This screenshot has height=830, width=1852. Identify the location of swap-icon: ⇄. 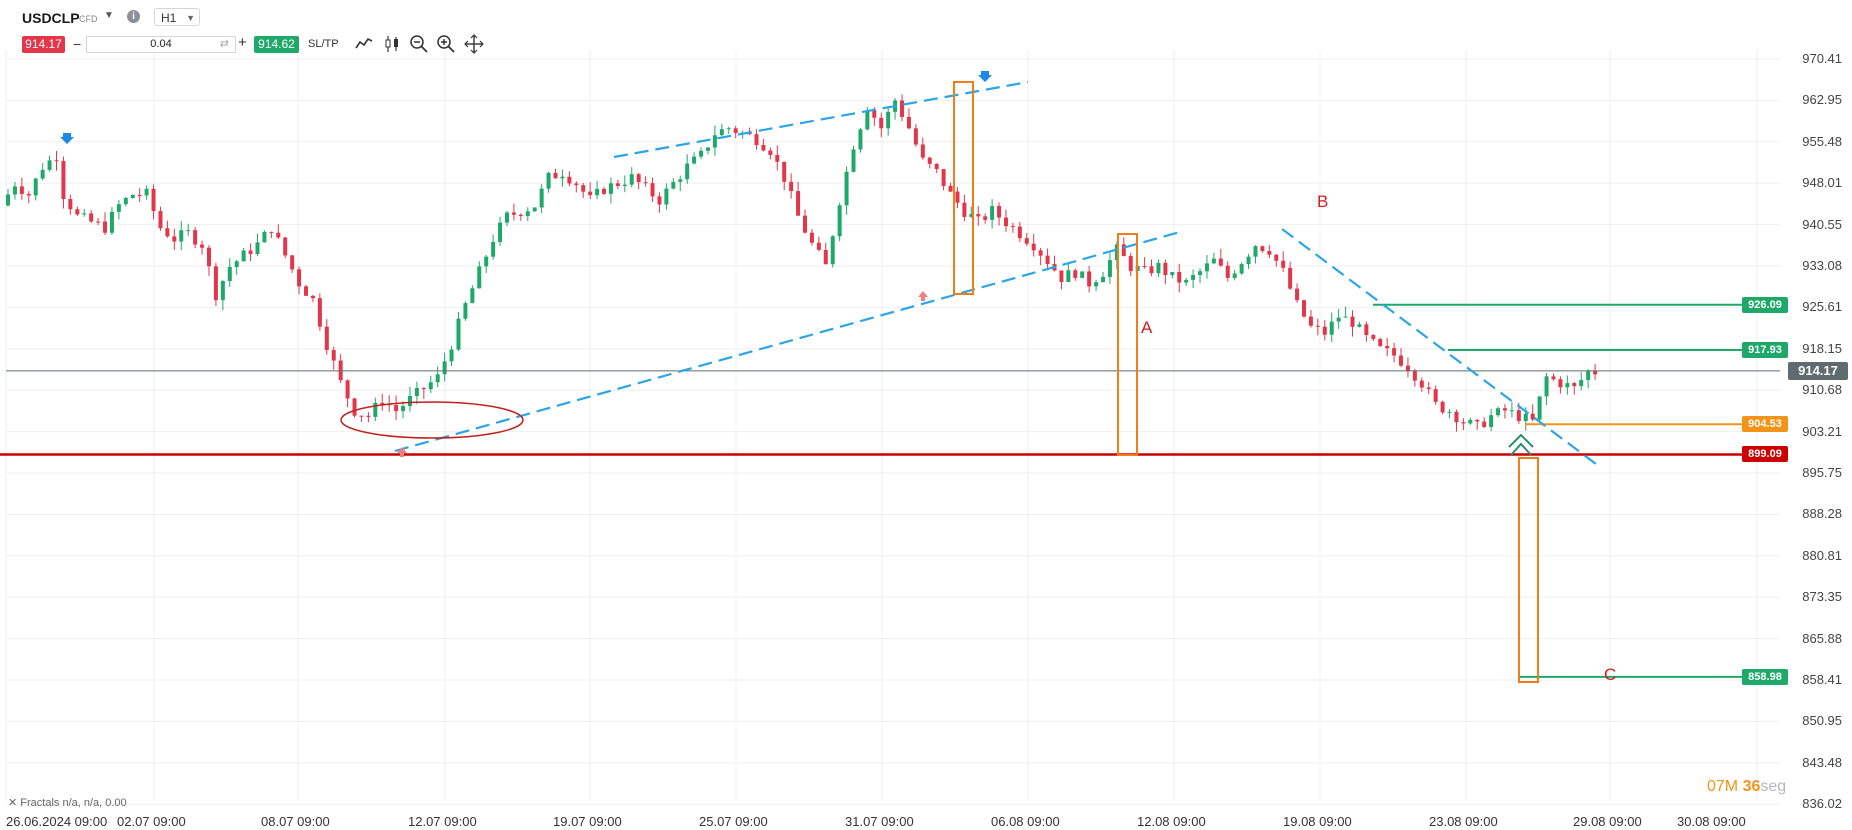
(224, 44).